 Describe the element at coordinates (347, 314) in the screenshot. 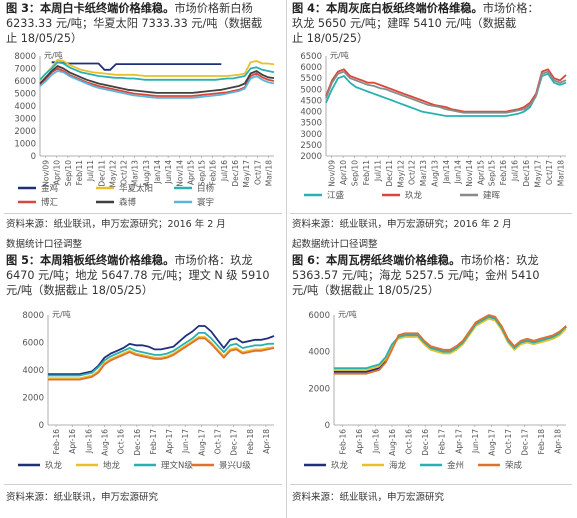

I see `fig6-y-unit: 元/吨` at that location.